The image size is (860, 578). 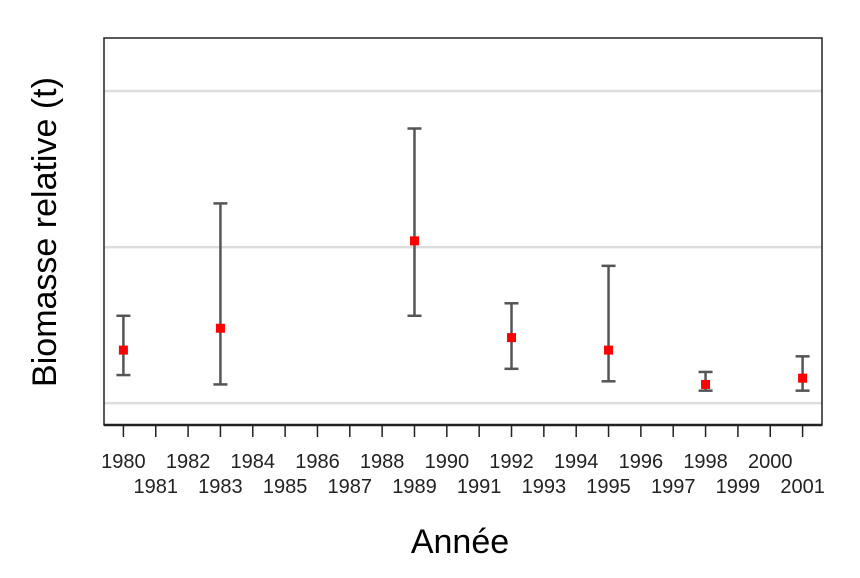 What do you see at coordinates (414, 222) in the screenshot?
I see `error-bar-1989` at bounding box center [414, 222].